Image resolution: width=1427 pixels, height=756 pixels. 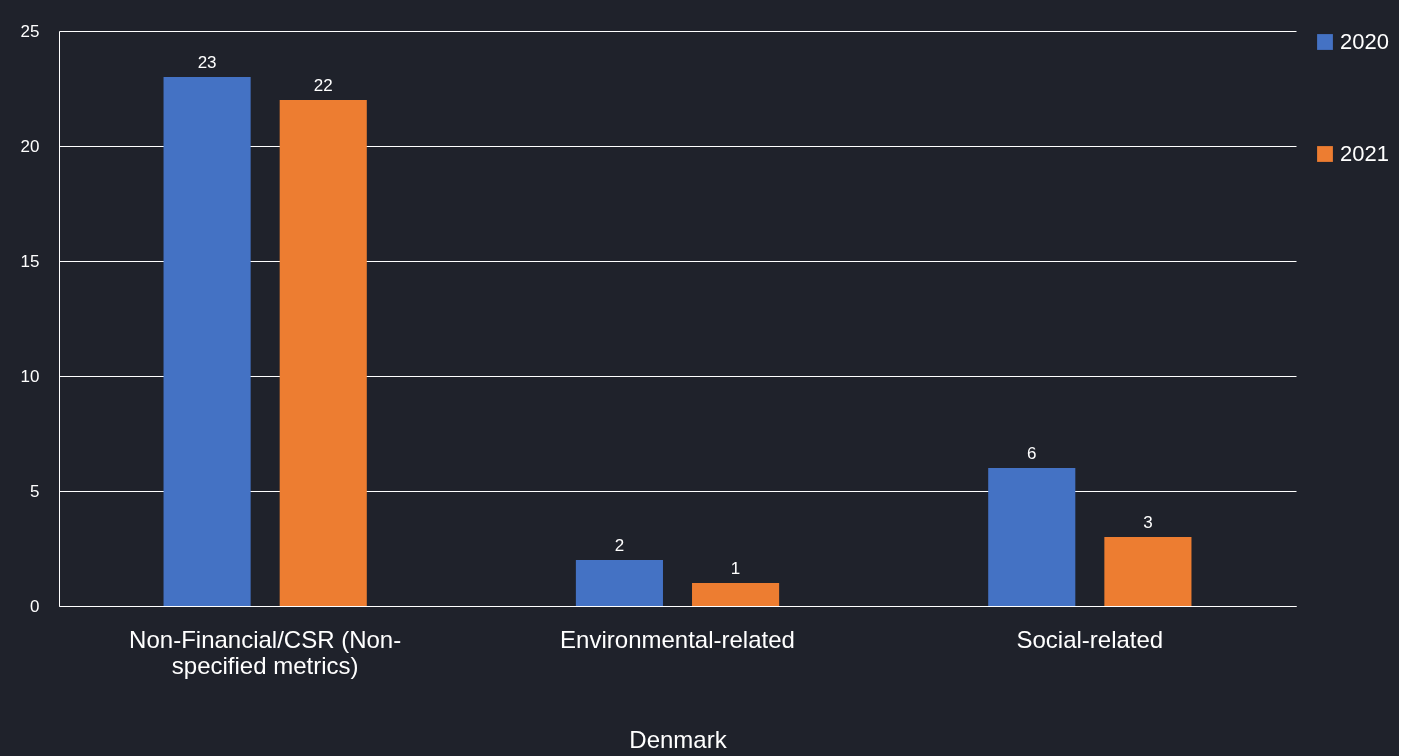 I want to click on data-label: 22, so click(x=323, y=85).